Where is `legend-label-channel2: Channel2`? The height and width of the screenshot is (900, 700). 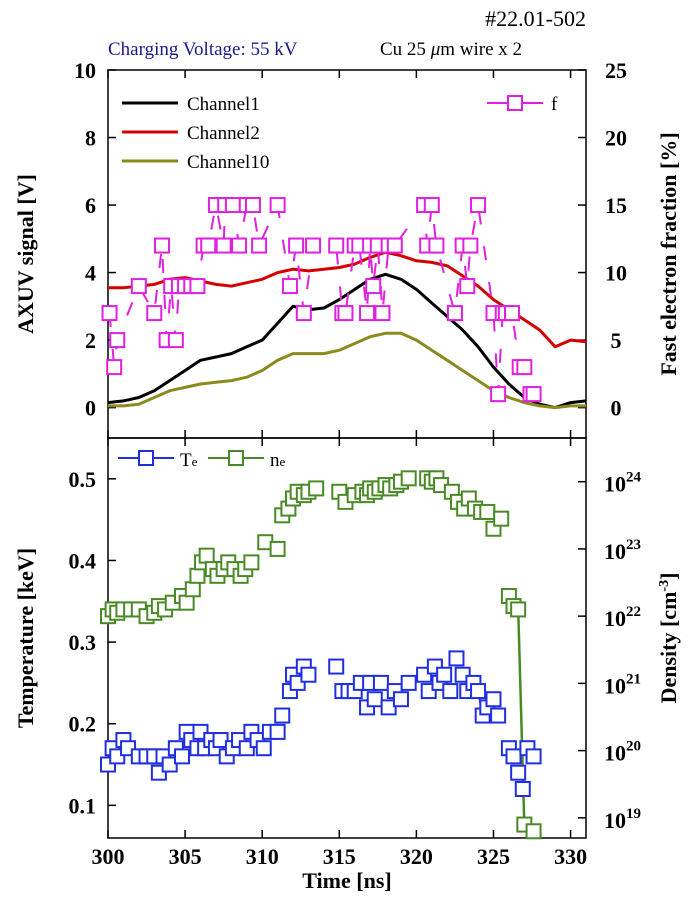
legend-label-channel2: Channel2 is located at coordinates (223, 133).